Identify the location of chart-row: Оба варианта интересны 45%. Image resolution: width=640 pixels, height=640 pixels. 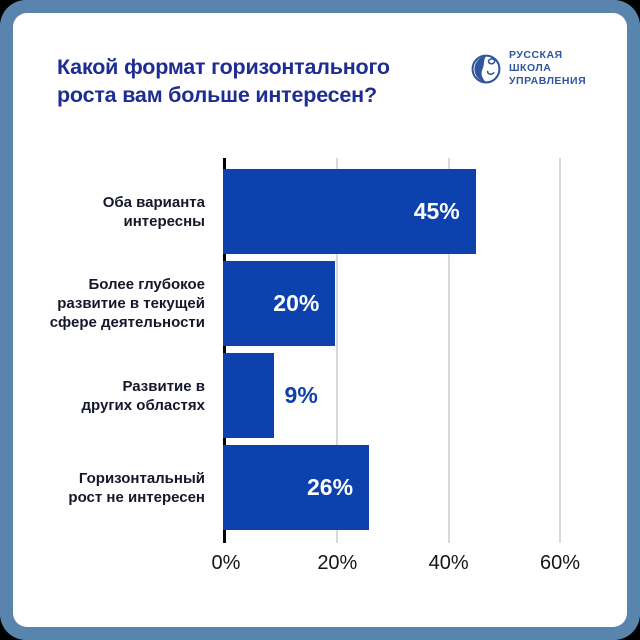
(320, 211).